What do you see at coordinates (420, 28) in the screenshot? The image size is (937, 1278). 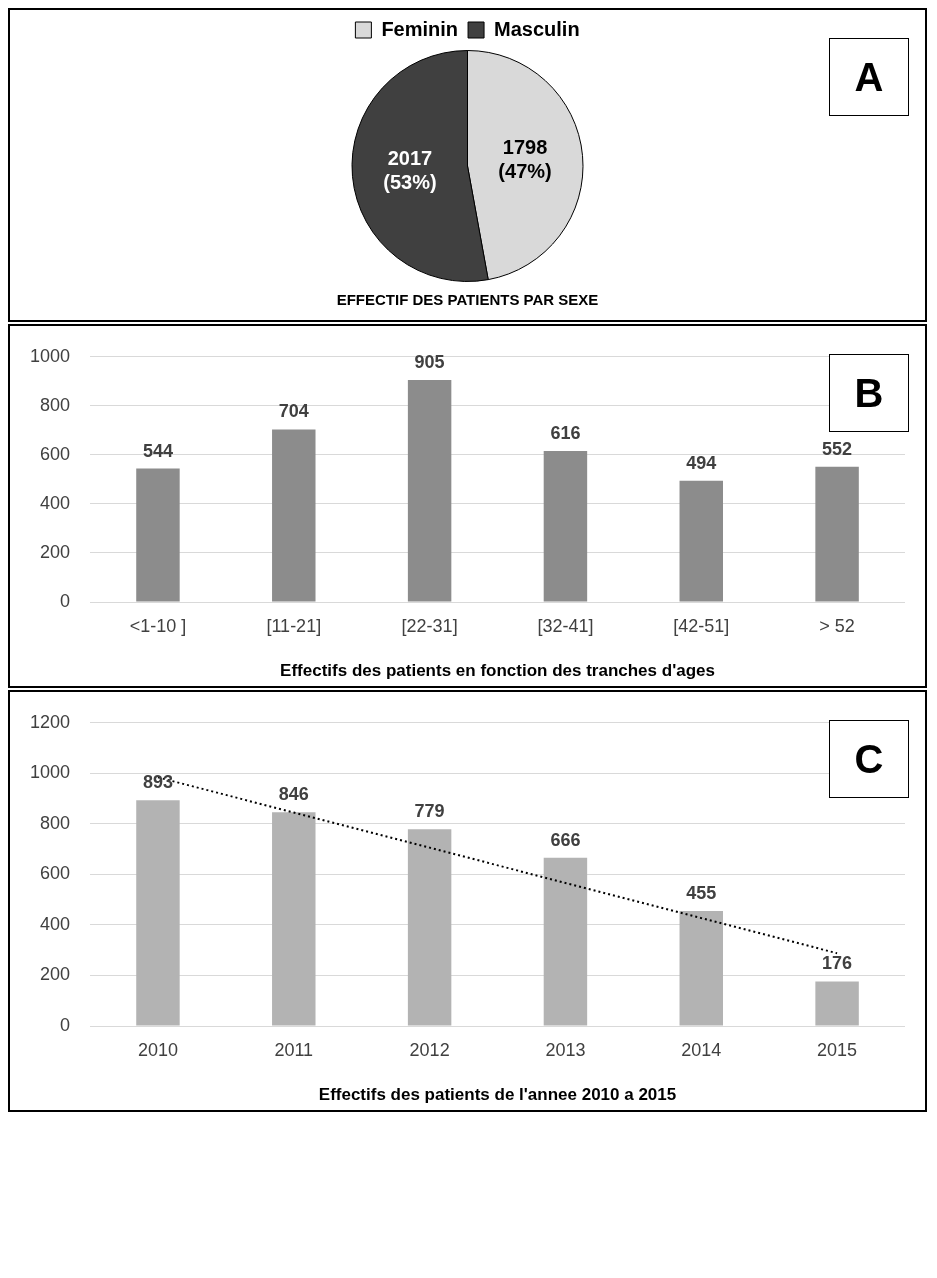 I see `legend-label: Feminin` at bounding box center [420, 28].